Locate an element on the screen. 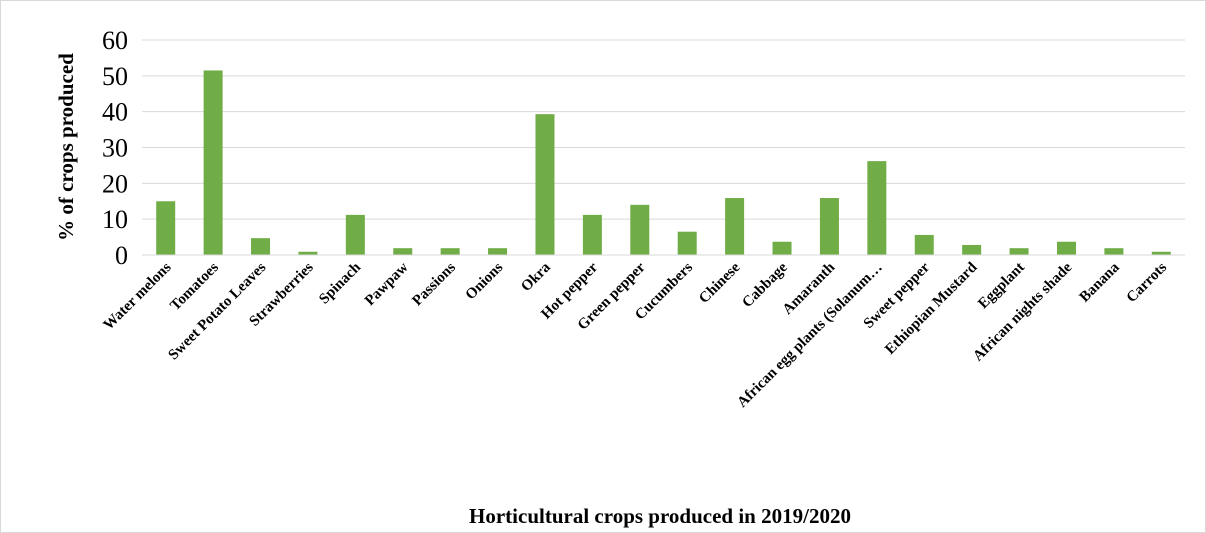  x-tick-label-5: Pawpaw is located at coordinates (387, 284).